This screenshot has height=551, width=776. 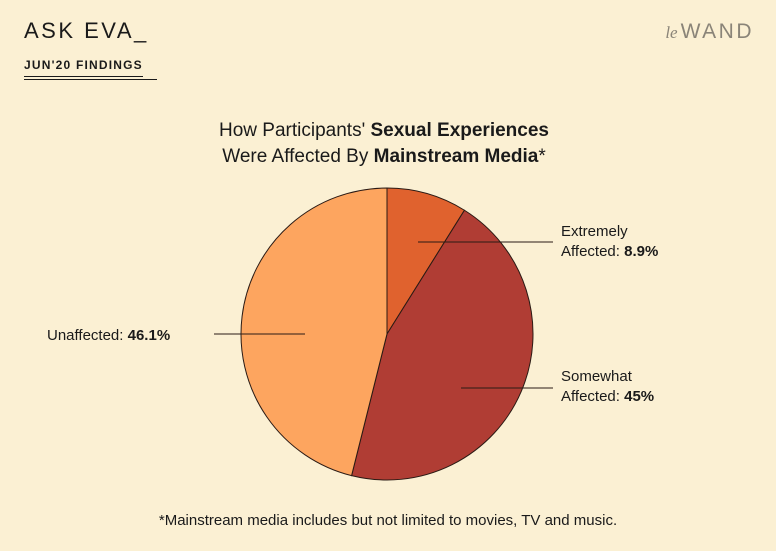 What do you see at coordinates (456, 156) in the screenshot?
I see `title-part-4: Mainstream Media` at bounding box center [456, 156].